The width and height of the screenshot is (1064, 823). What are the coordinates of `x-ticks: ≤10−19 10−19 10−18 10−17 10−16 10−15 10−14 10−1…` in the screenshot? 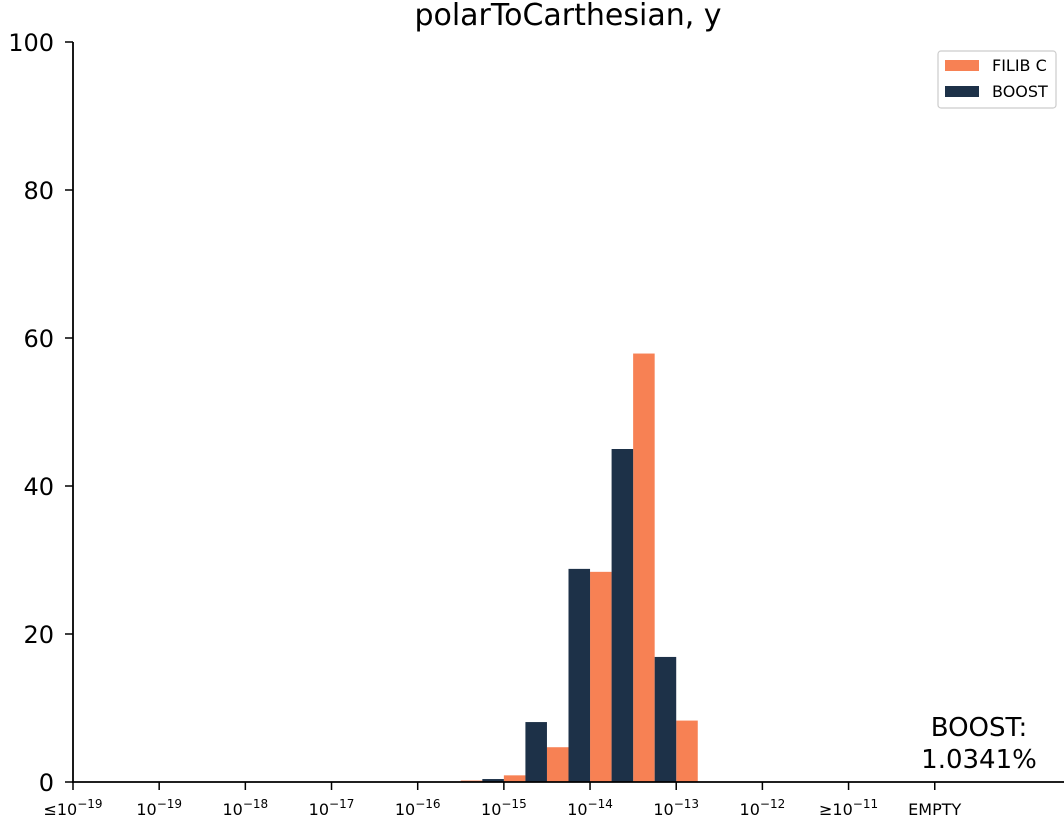 It's located at (502, 800).